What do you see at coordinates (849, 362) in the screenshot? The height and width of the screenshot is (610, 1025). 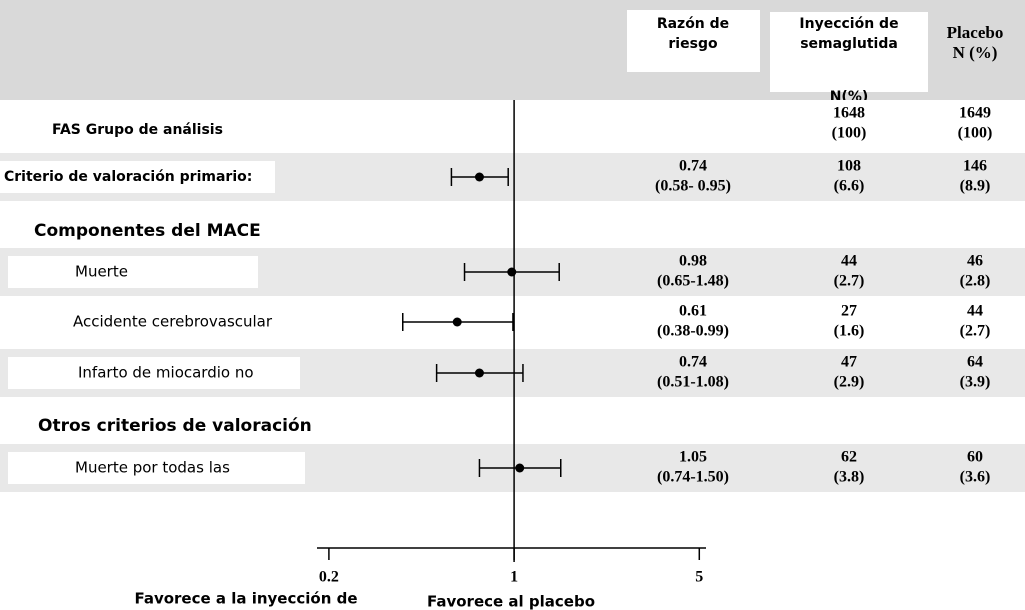 I see `sema-count: 47` at bounding box center [849, 362].